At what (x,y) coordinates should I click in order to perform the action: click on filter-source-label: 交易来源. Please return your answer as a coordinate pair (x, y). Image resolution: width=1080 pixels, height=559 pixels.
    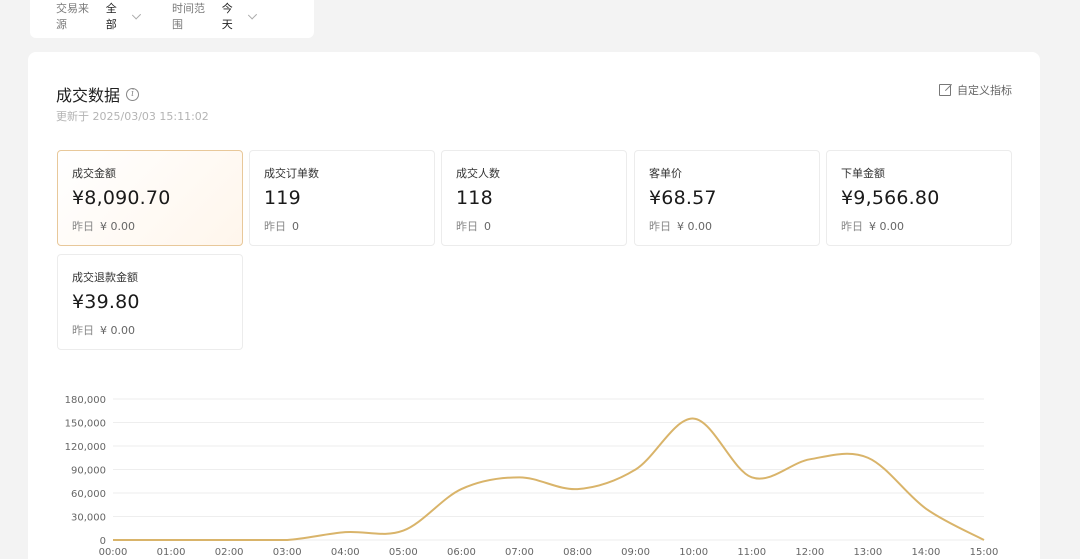
    Looking at the image, I should click on (72, 16).